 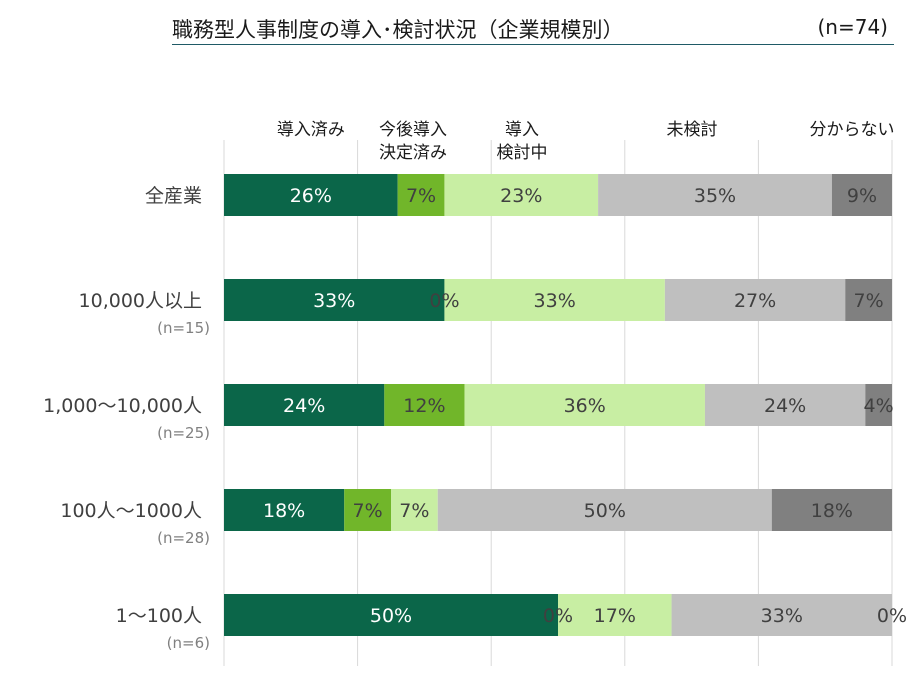 I want to click on category-n-label: (n=6), so click(x=188, y=643).